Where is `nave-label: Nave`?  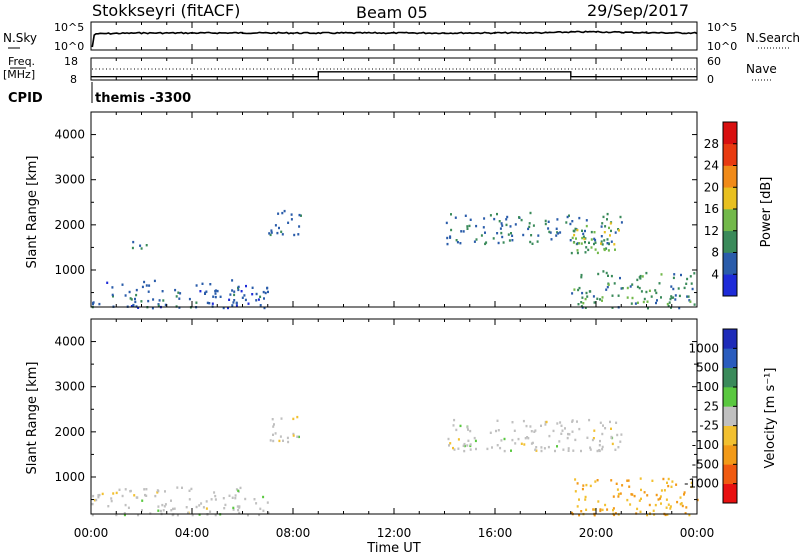 nave-label: Nave is located at coordinates (761, 69).